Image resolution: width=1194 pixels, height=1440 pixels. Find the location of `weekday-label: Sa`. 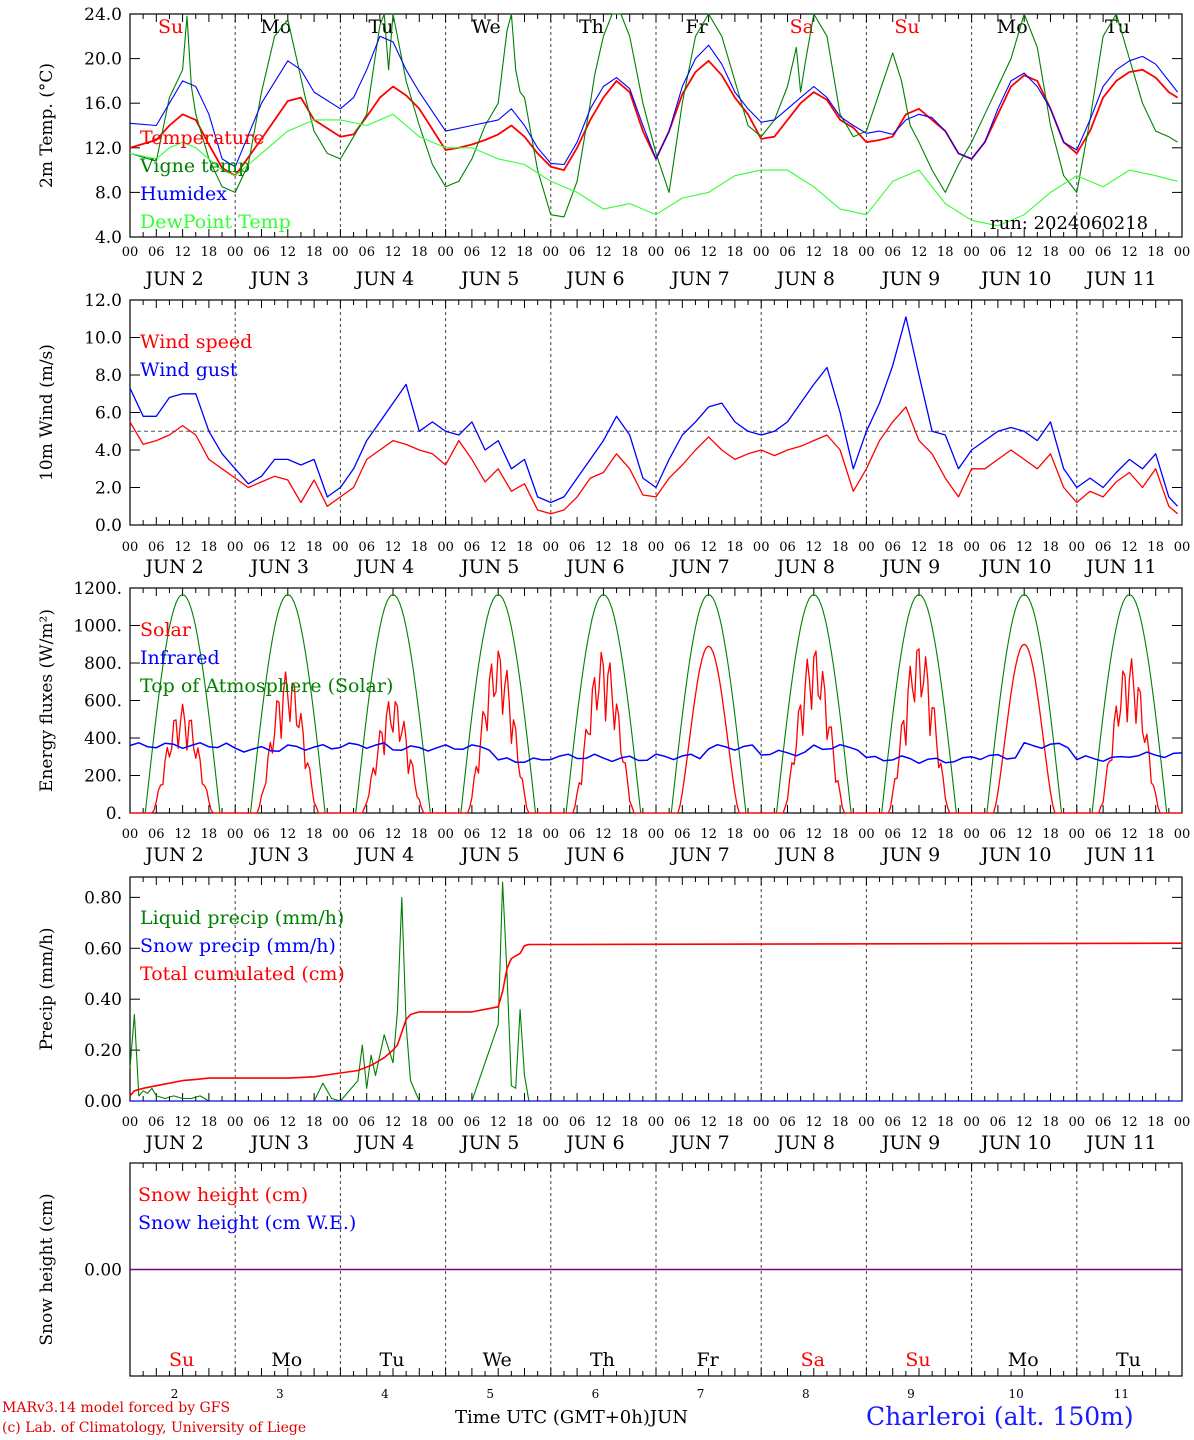

weekday-label: Sa is located at coordinates (802, 27).